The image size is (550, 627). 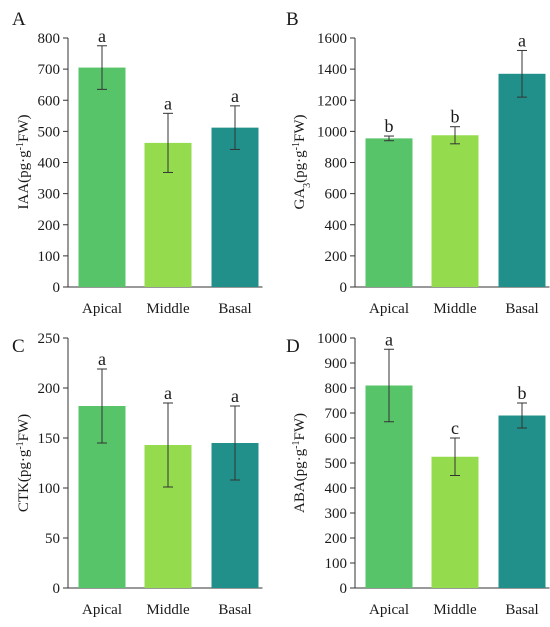 I want to click on y-axis-label: CTK(pg·g-1FW), so click(x=24, y=463).